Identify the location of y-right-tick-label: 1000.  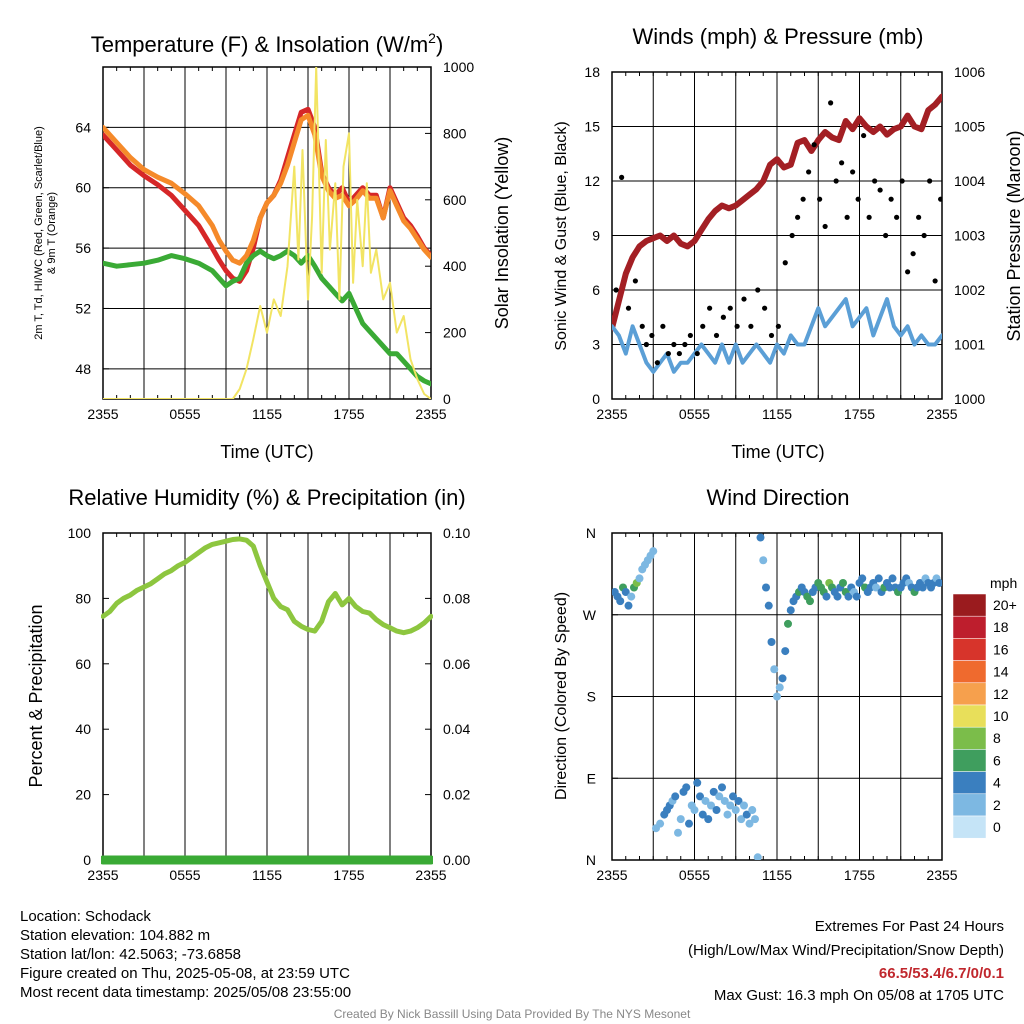
(458, 67).